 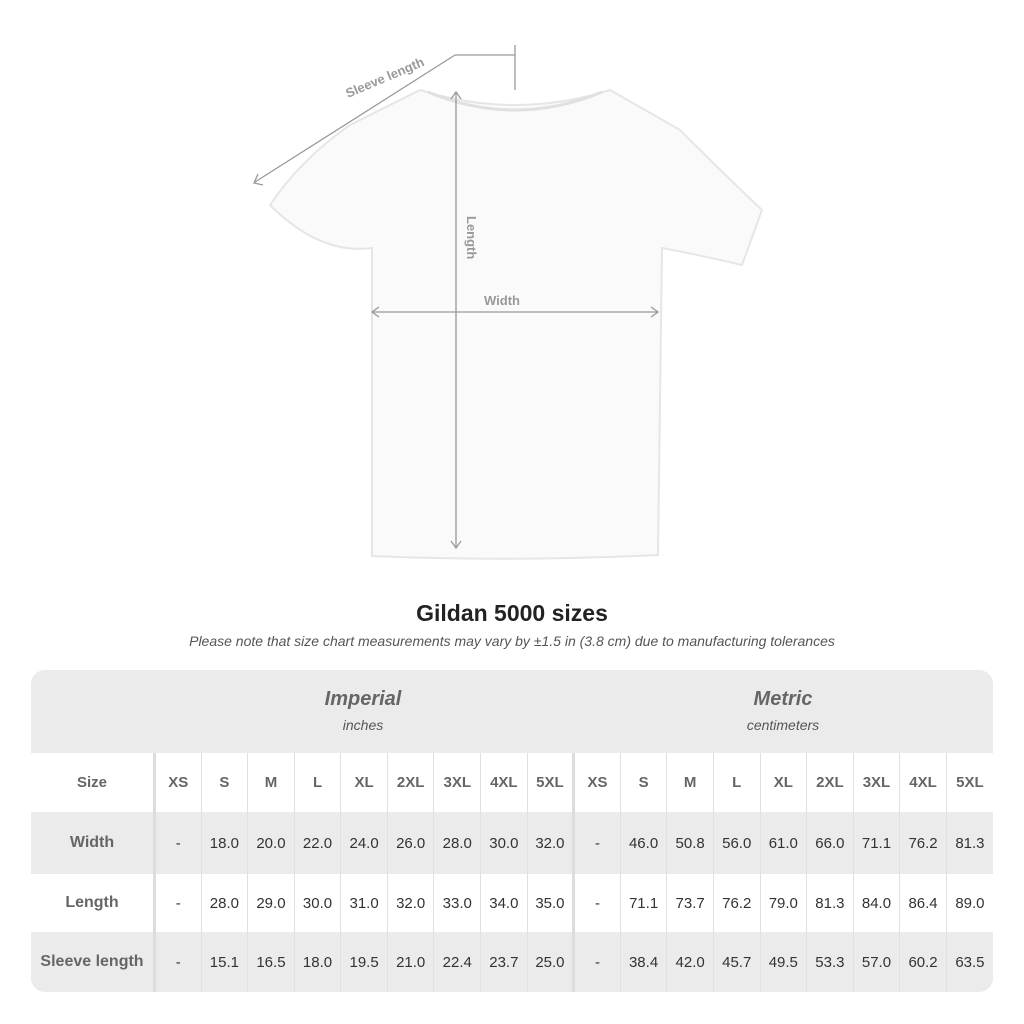 I want to click on imperial-value-cell: 29.0, so click(x=271, y=903).